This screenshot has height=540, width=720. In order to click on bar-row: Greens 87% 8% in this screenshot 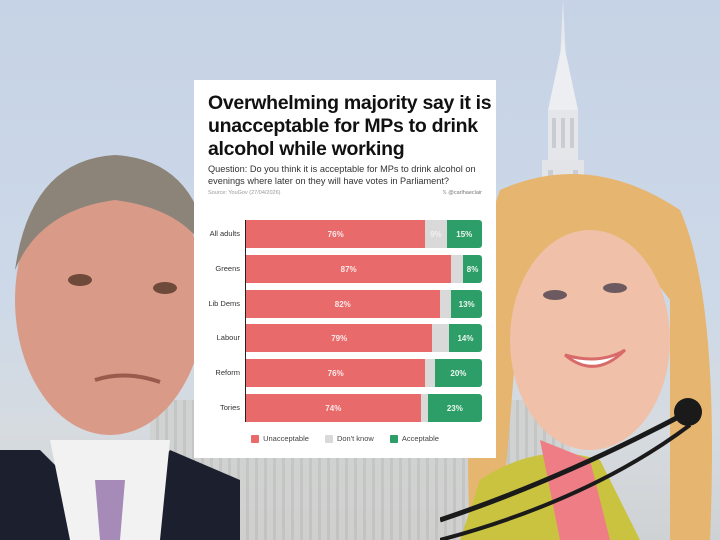, I will do `click(345, 269)`.